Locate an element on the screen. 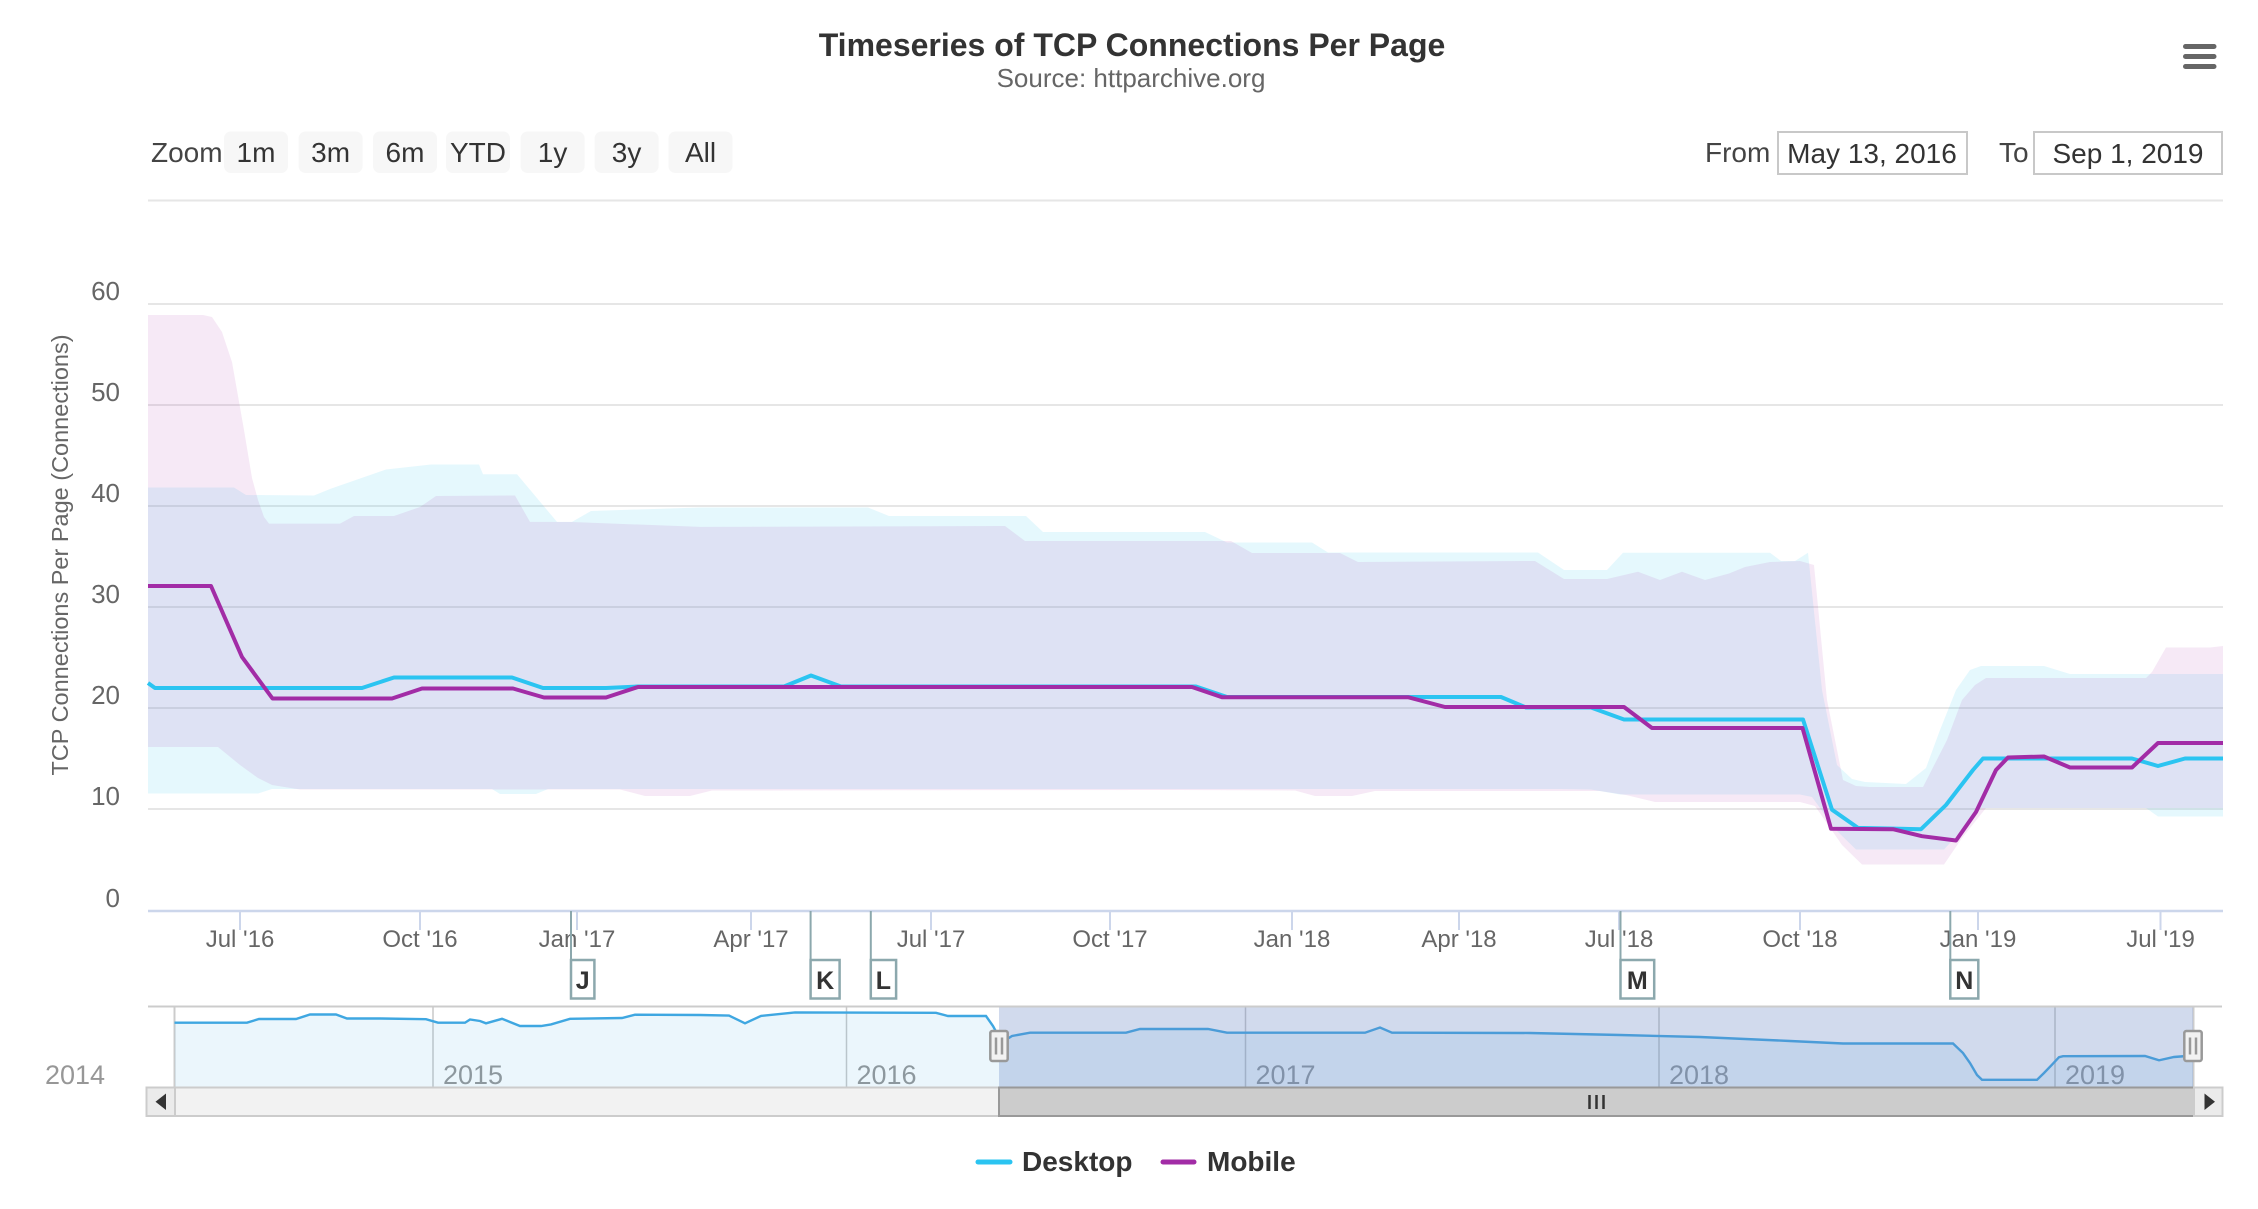 This screenshot has width=2258, height=1209. svg-text: Desktop is located at coordinates (1077, 1161).